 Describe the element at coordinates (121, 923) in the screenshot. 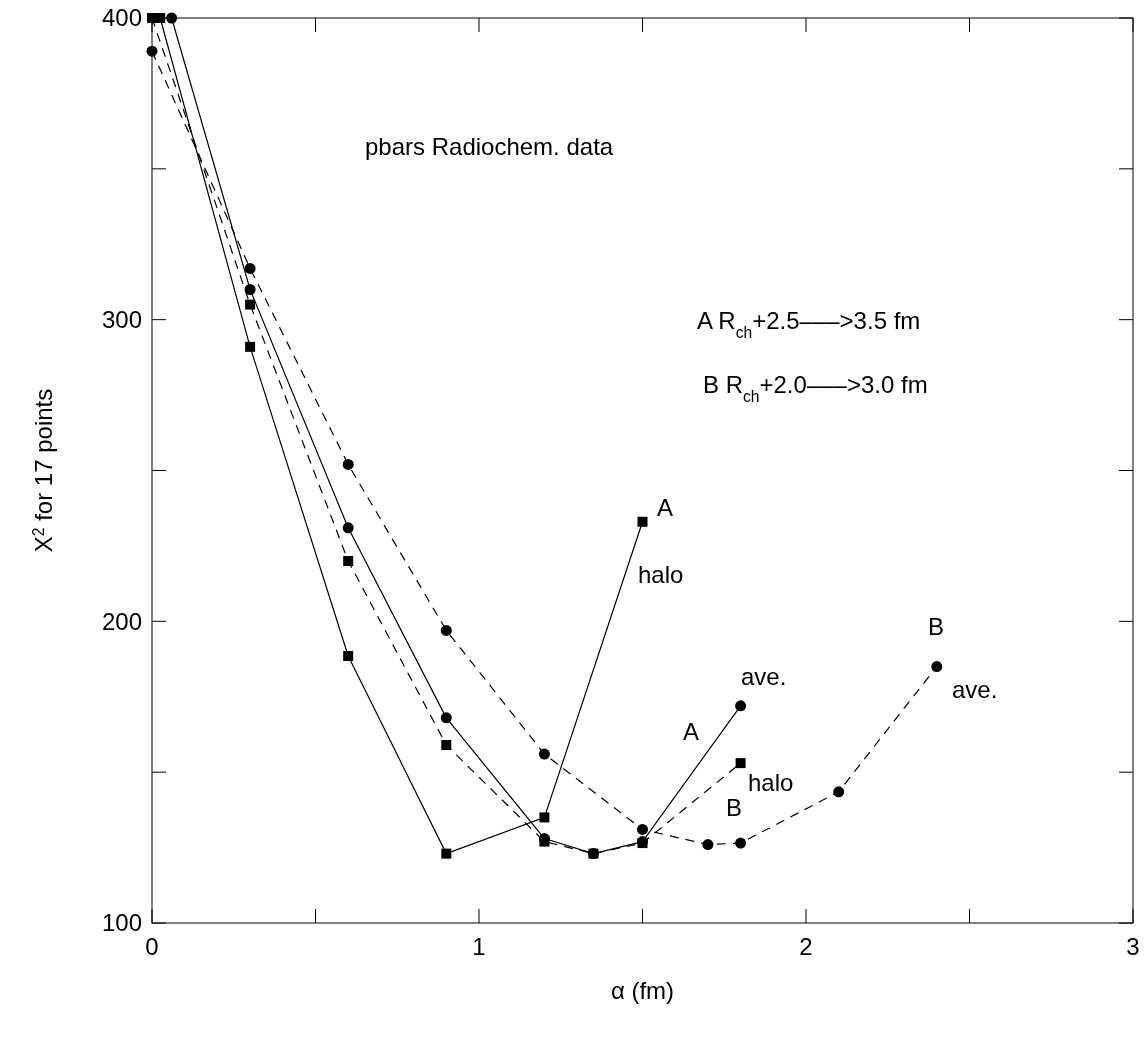

I see `y-tick-label: 100` at that location.